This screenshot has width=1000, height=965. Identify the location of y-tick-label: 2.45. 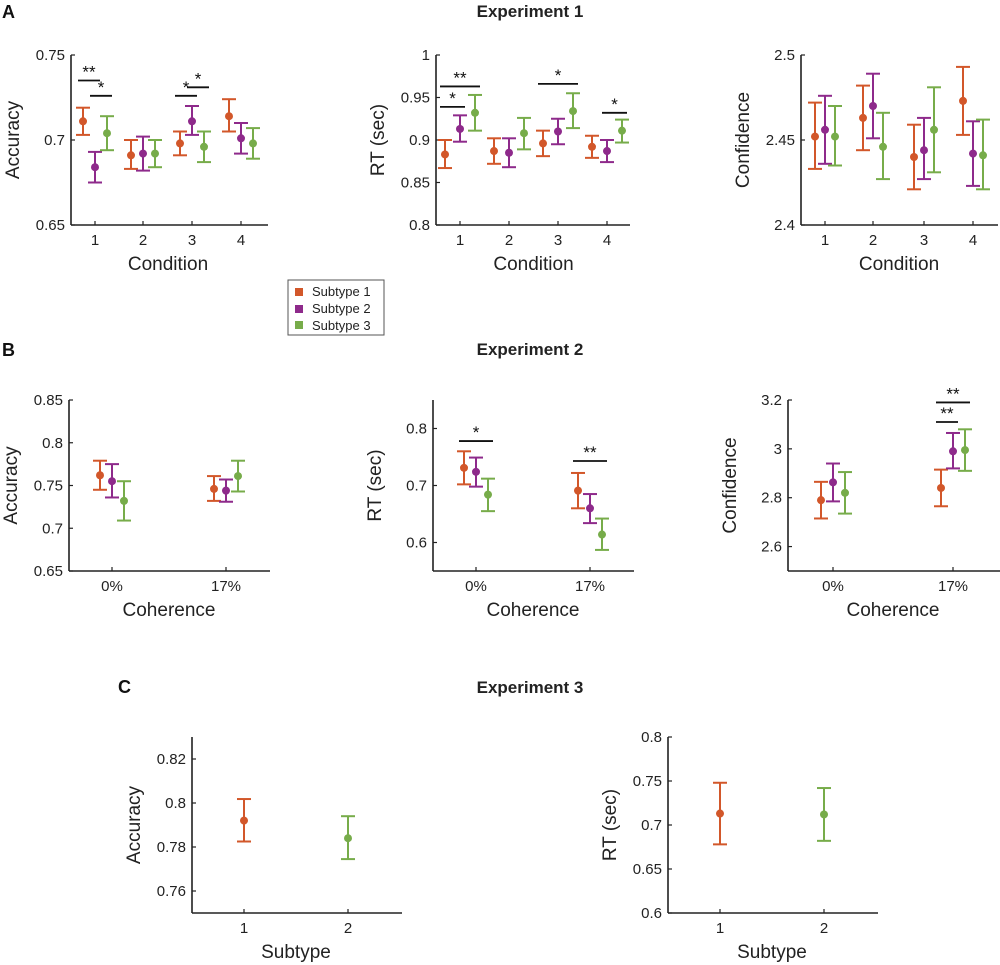
(780, 140).